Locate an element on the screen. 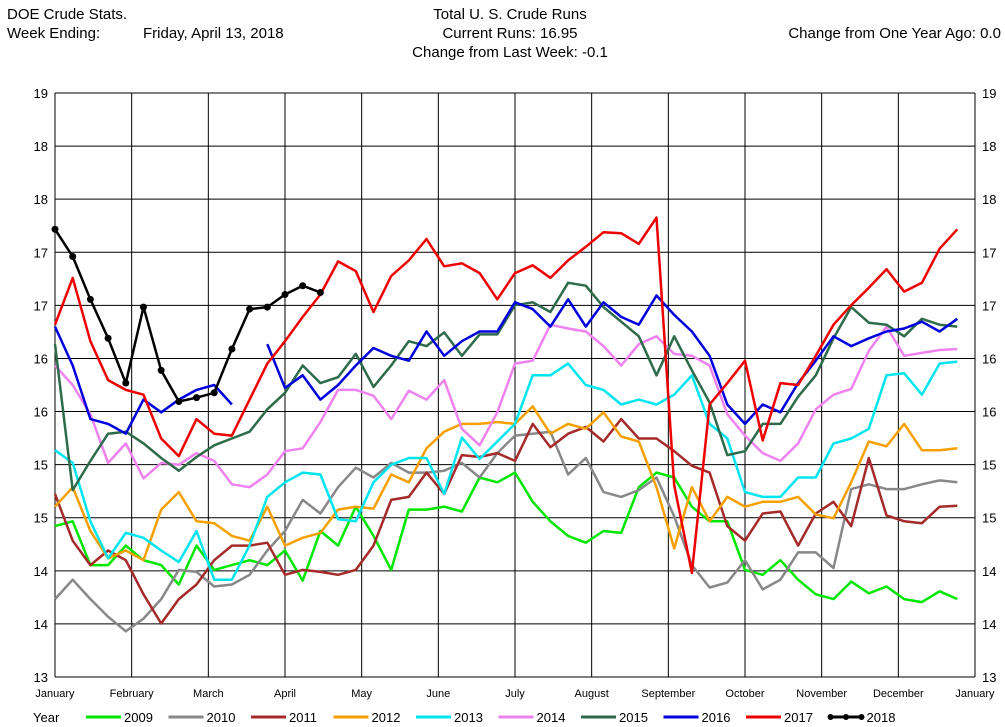 This screenshot has width=1005, height=727. legend-title: Year is located at coordinates (46, 717).